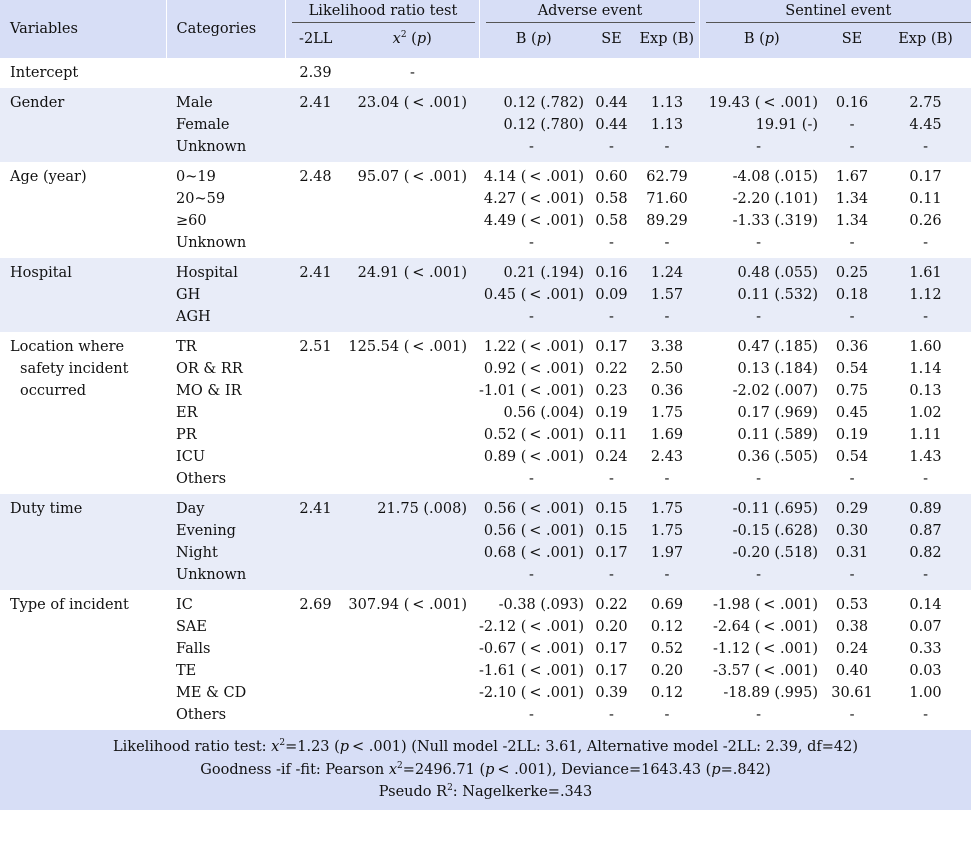  I want to click on category-label: 20~59, so click(201, 199).